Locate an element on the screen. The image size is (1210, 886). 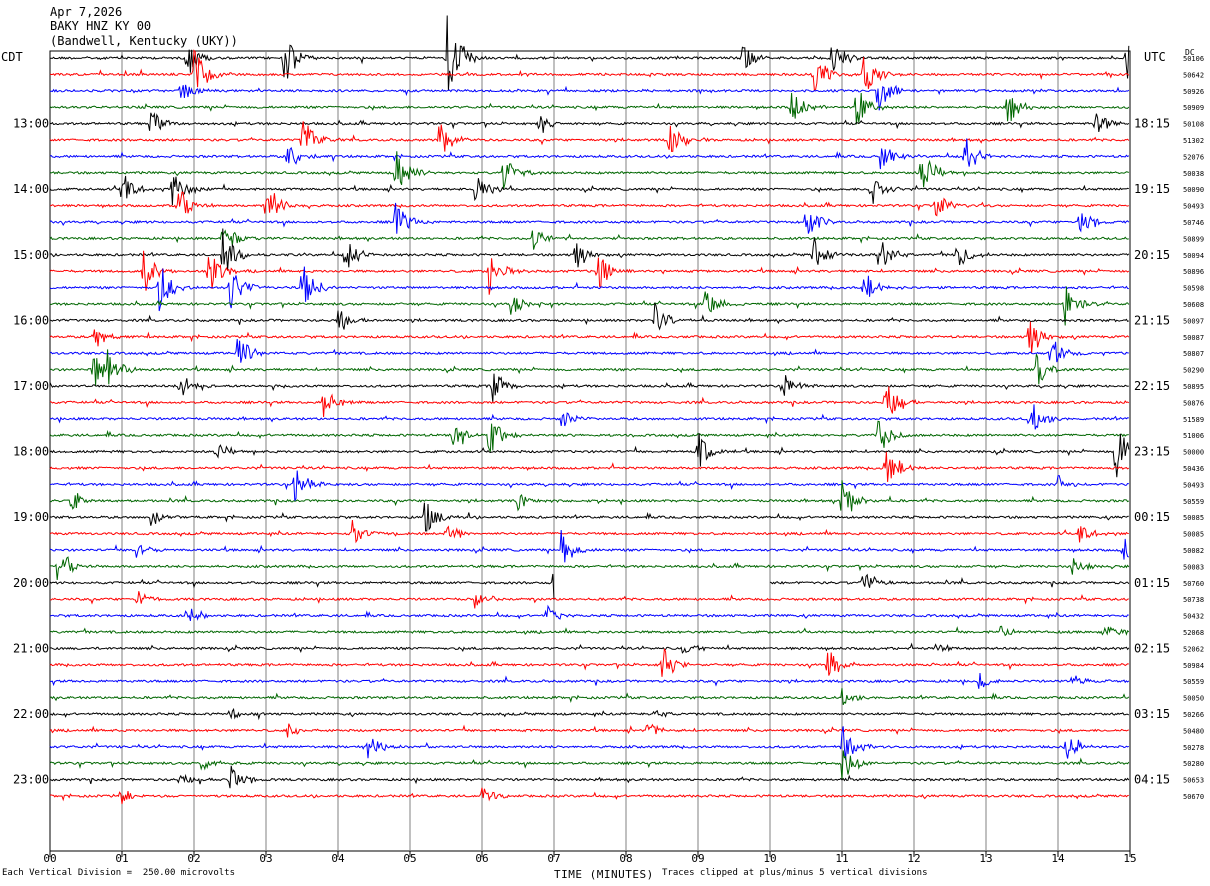
dc-label: DC is located at coordinates (1190, 52).